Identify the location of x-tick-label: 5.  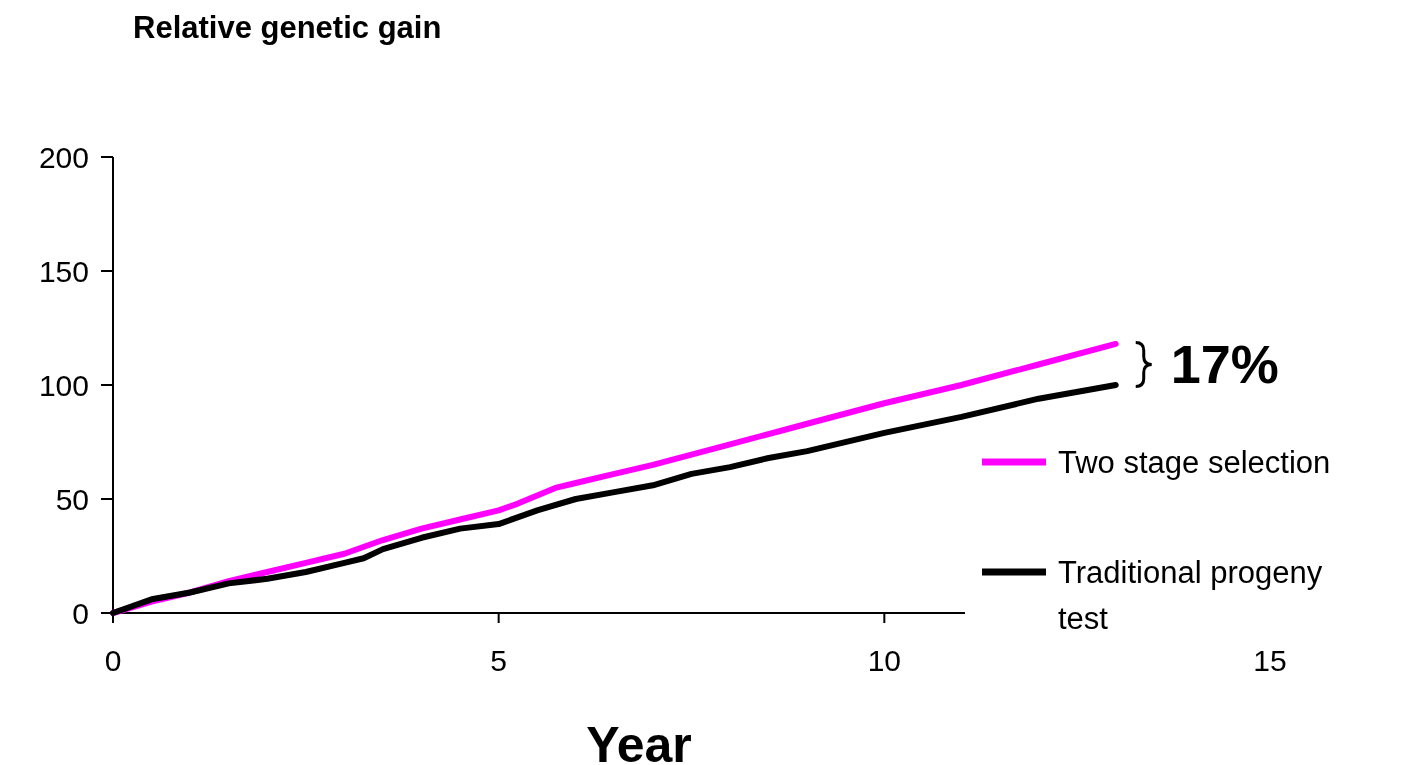
(499, 660).